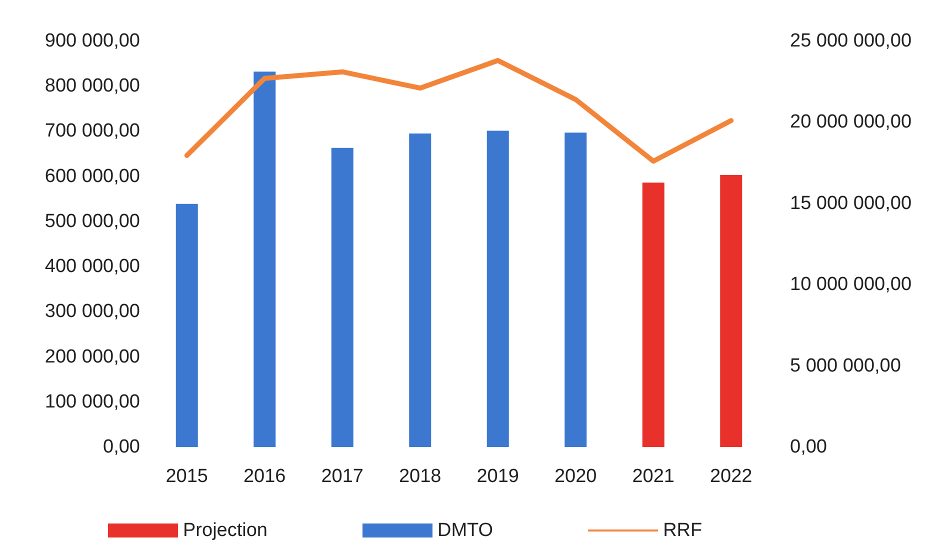  What do you see at coordinates (575, 476) in the screenshot?
I see `x-tick-label: 2020` at bounding box center [575, 476].